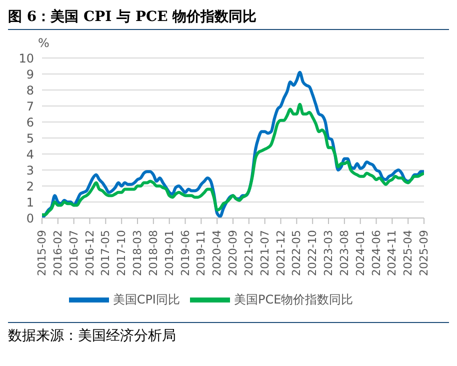 The image size is (457, 366). What do you see at coordinates (44, 43) in the screenshot?
I see `y-axis-title: %` at bounding box center [44, 43].